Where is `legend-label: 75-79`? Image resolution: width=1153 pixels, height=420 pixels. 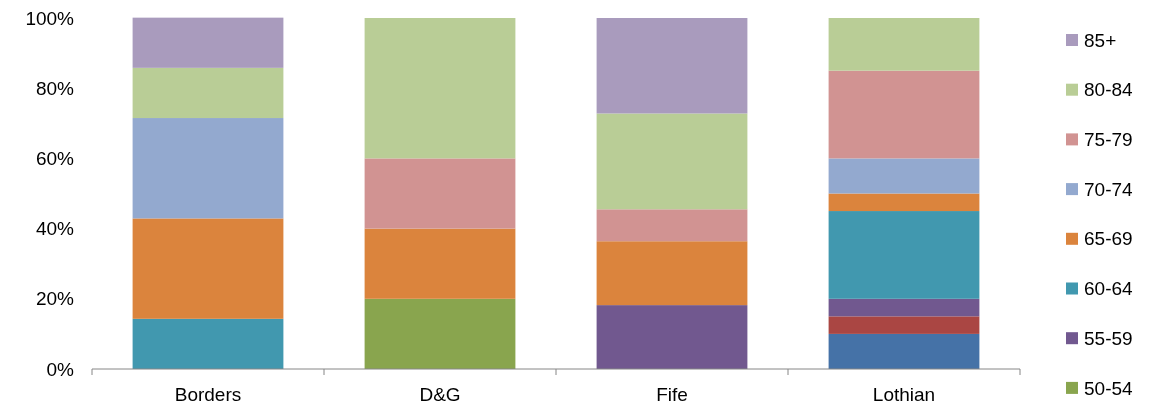
legend-label: 75-79 is located at coordinates (1108, 140).